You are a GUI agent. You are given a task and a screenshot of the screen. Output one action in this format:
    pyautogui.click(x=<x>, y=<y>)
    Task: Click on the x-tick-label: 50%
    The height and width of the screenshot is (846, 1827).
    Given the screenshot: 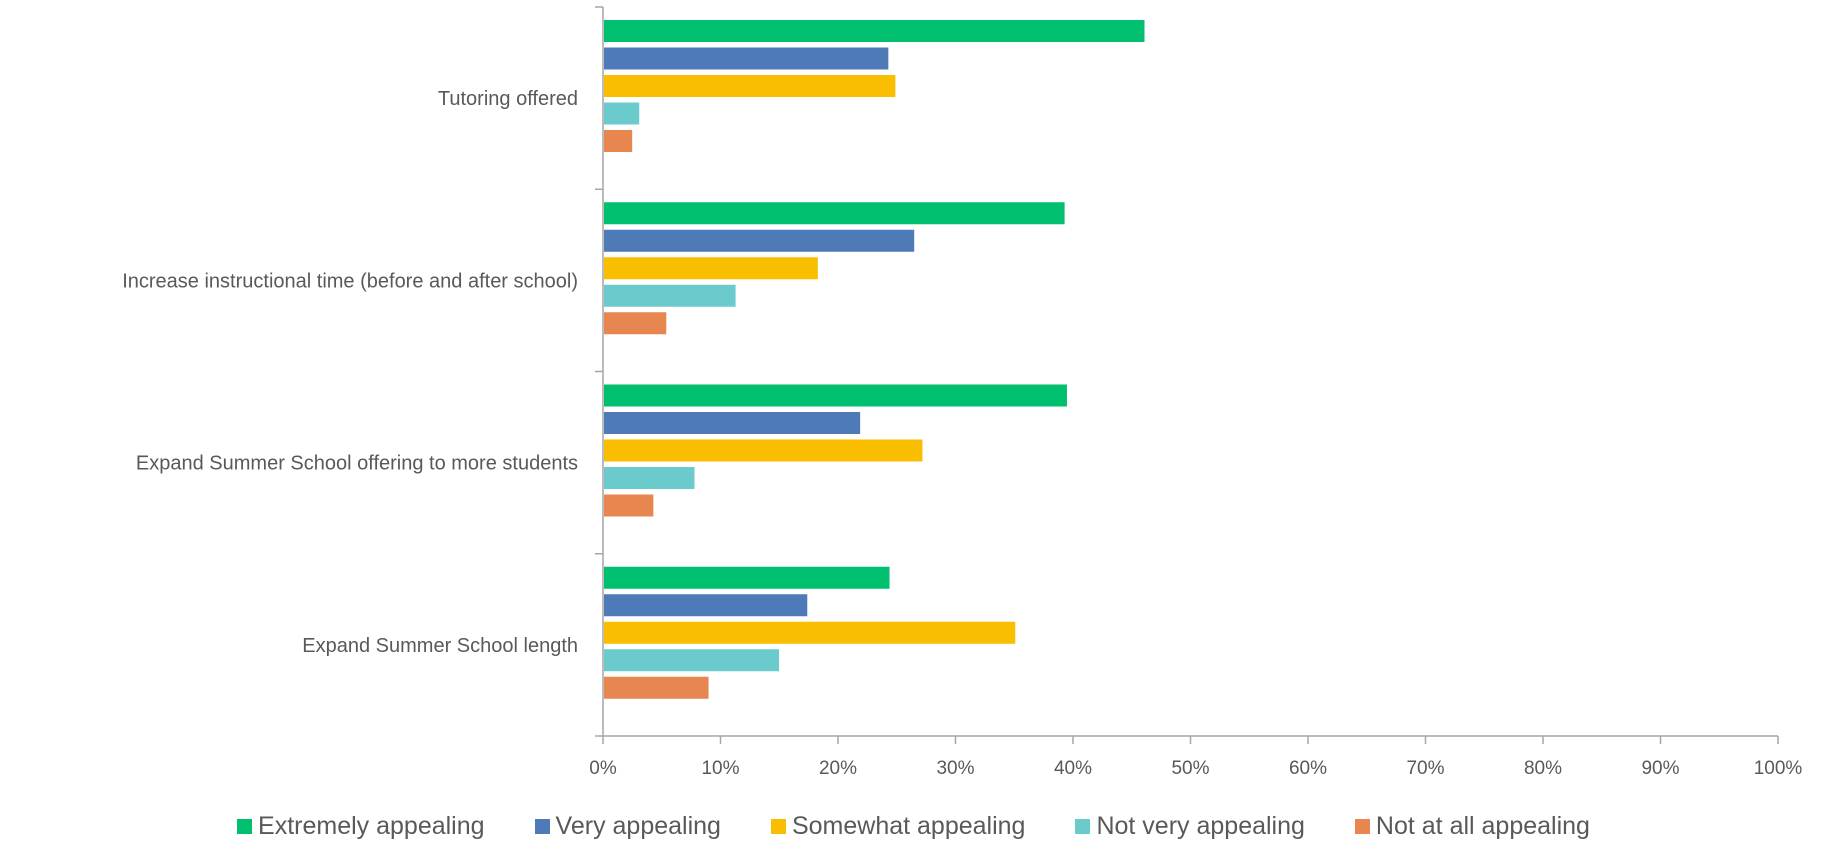 What is the action you would take?
    pyautogui.click(x=1190, y=768)
    